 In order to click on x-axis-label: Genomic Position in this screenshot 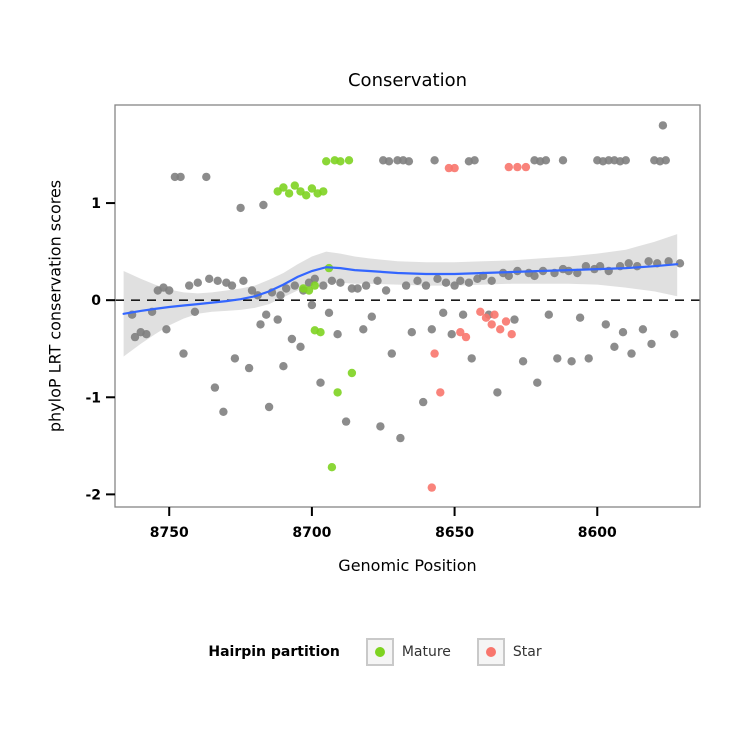, I will do `click(407, 565)`.